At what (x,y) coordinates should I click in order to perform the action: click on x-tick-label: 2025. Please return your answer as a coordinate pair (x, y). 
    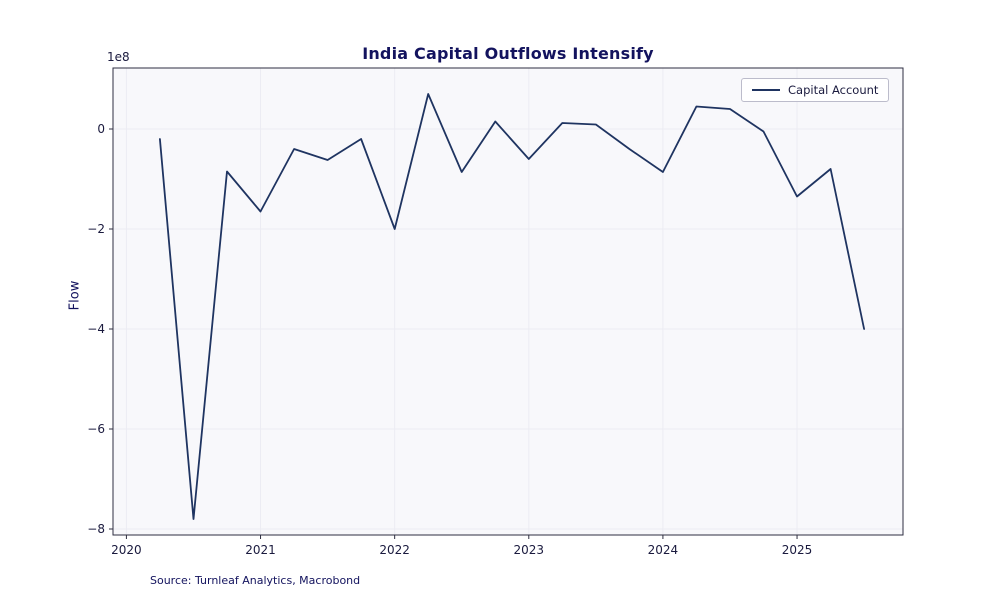
    Looking at the image, I should click on (797, 550).